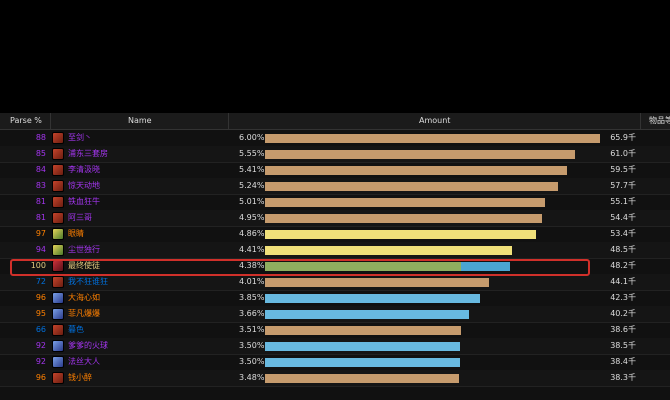  Describe the element at coordinates (623, 297) in the screenshot. I see `amount-value: 42.3千` at that location.